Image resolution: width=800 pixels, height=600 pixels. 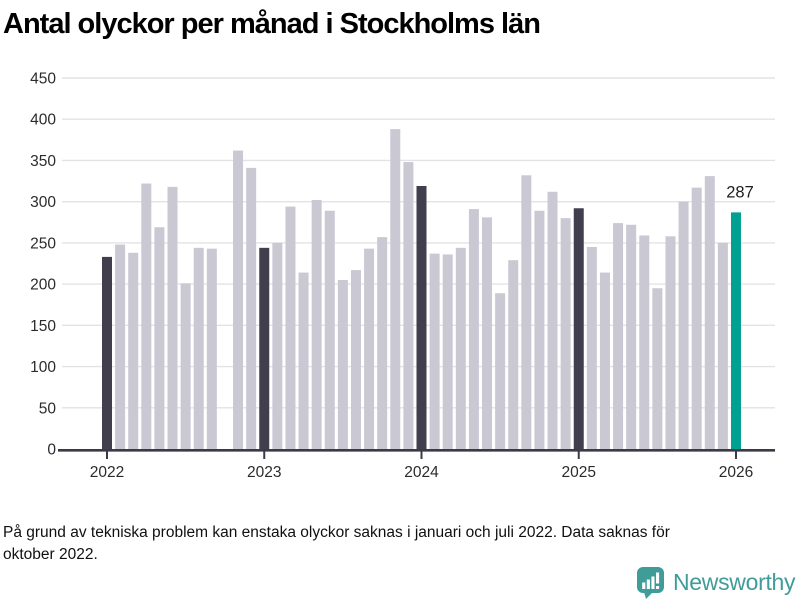 I want to click on x-tick-label-2024: 2024, so click(x=421, y=472).